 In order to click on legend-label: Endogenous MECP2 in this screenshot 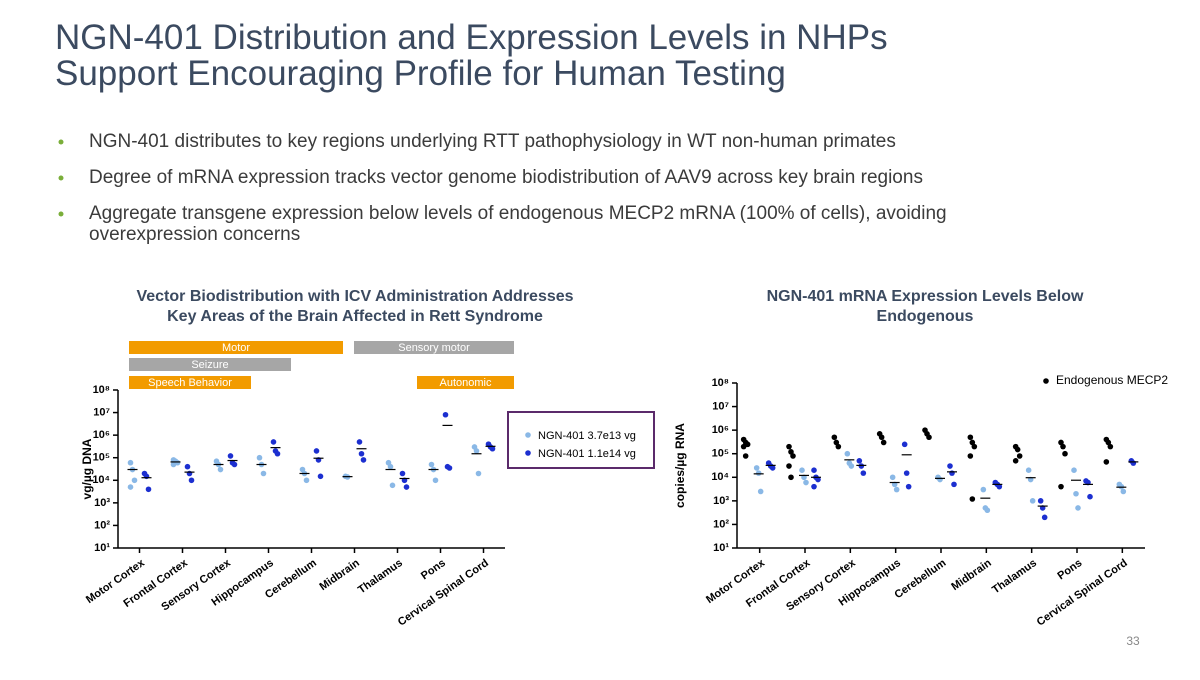, I will do `click(1112, 380)`.